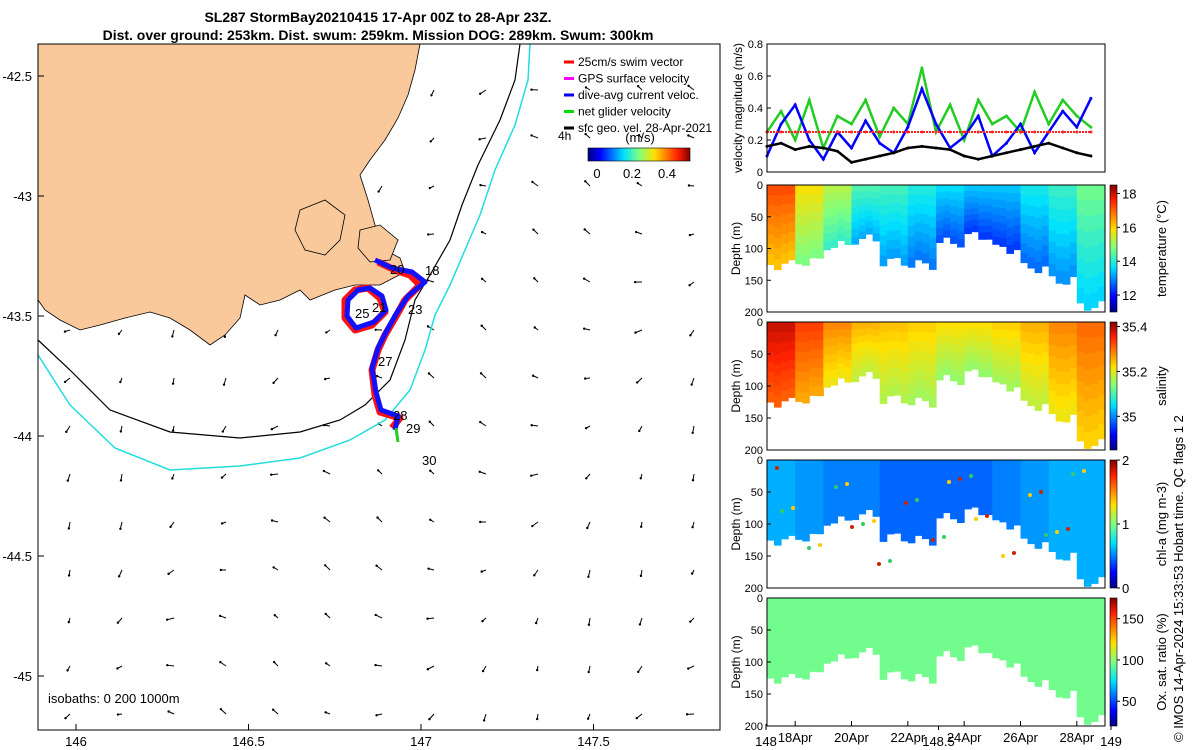 The image size is (1200, 750). What do you see at coordinates (76, 741) in the screenshot?
I see `lon-tick-label: 146` at bounding box center [76, 741].